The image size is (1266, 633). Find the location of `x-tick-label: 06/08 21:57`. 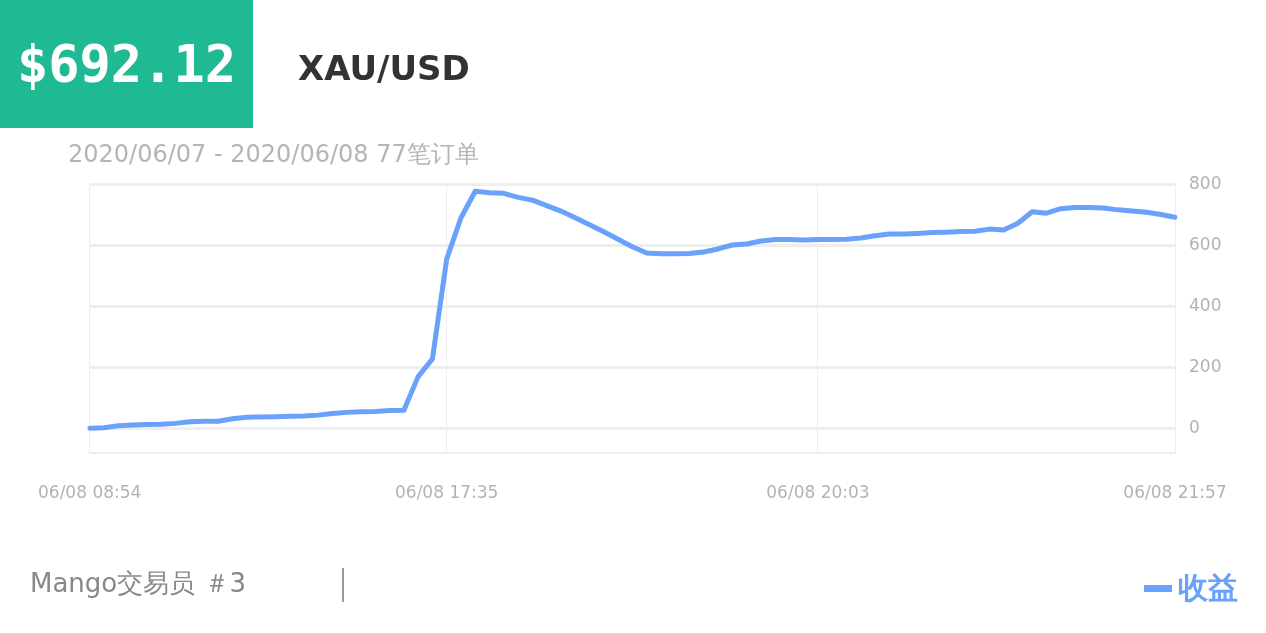

x-tick-label: 06/08 21:57 is located at coordinates (1175, 491).